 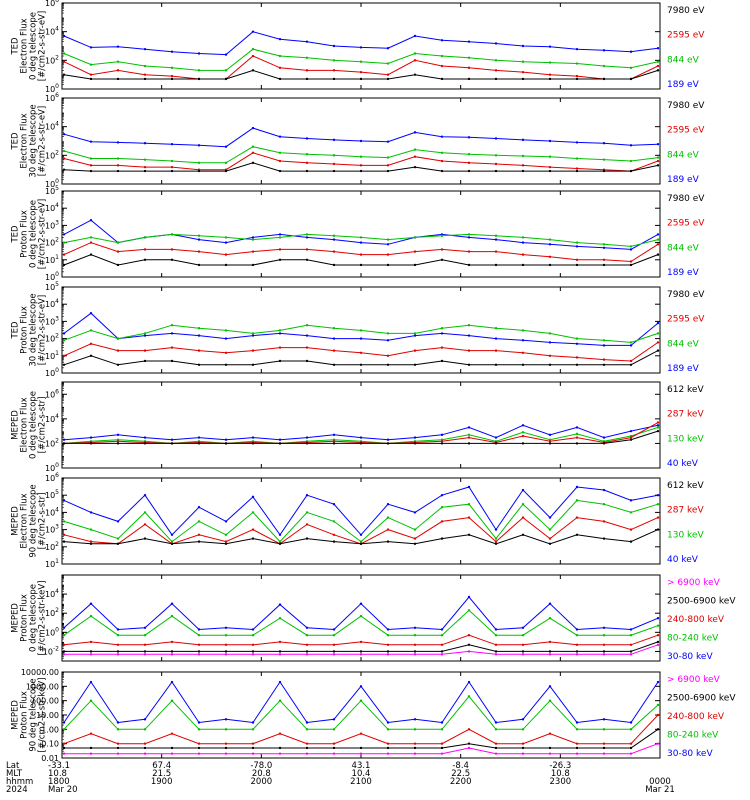 What do you see at coordinates (40, 672) in the screenshot?
I see `y-tick-label: 10000.00` at bounding box center [40, 672].